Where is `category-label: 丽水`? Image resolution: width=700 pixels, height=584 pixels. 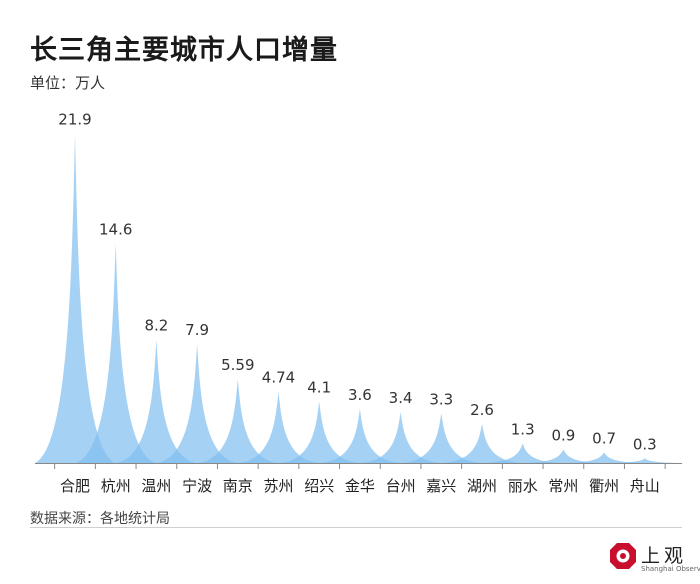 category-label: 丽水 is located at coordinates (523, 486).